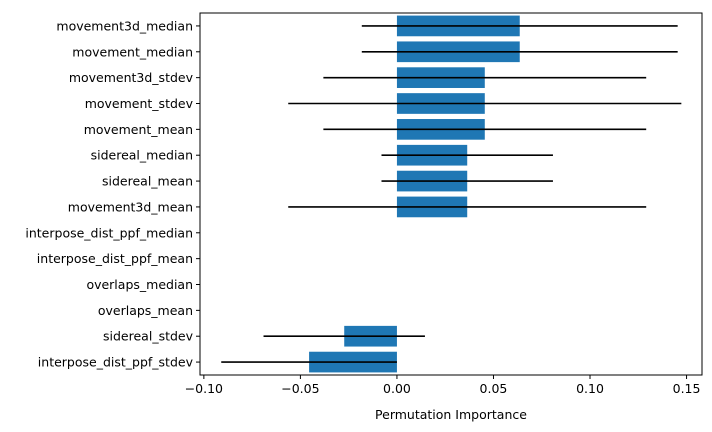 The height and width of the screenshot is (432, 712). What do you see at coordinates (115, 258) in the screenshot?
I see `y-tick-label: interpose_dist_ppf_mean` at bounding box center [115, 258].